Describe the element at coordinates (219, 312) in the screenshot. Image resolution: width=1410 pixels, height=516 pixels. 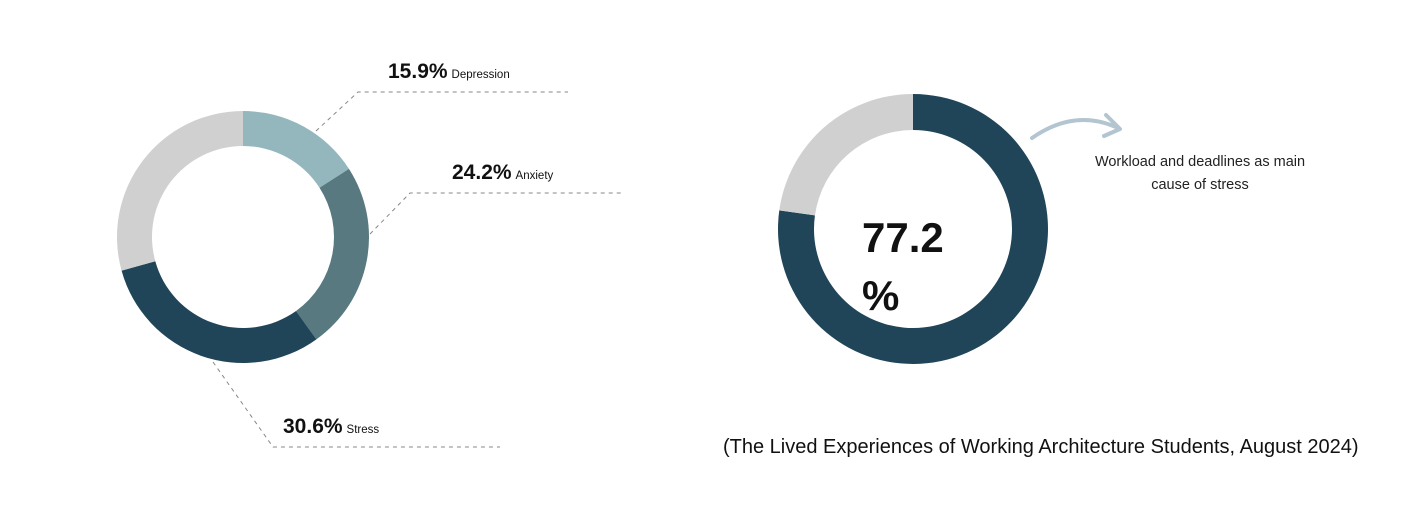
I see `slice-stress` at that location.